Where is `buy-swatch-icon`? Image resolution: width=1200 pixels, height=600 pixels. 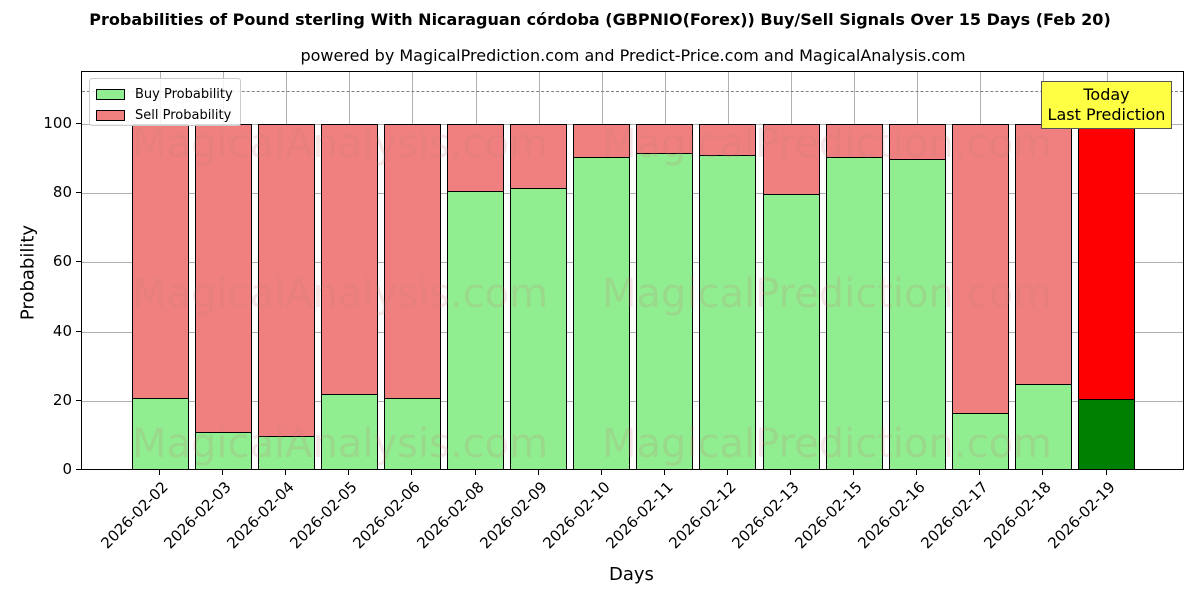
buy-swatch-icon is located at coordinates (110, 94).